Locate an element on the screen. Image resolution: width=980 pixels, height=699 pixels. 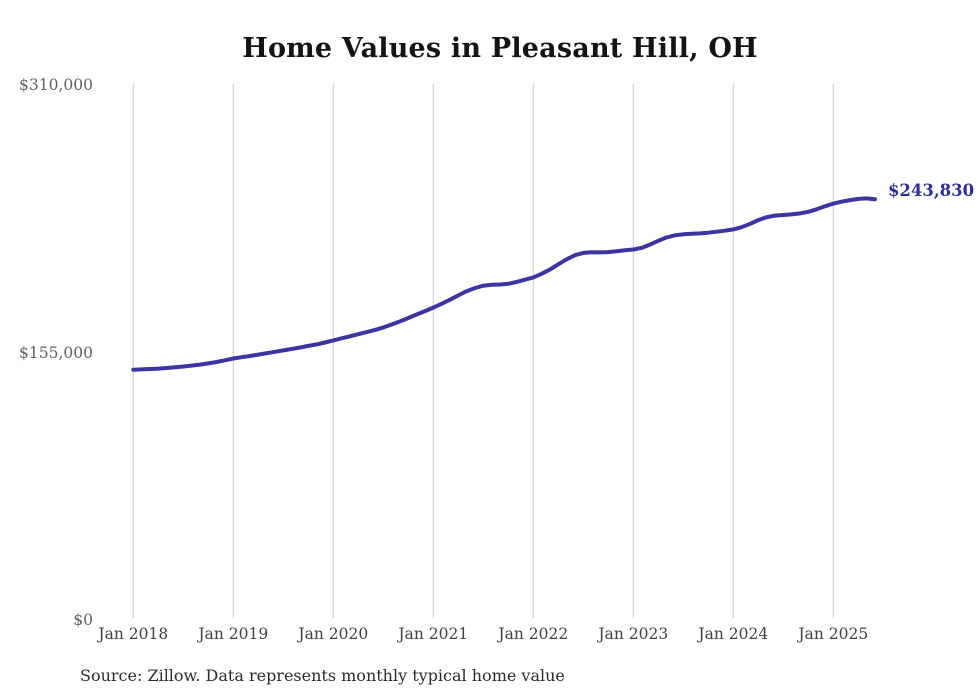
y-axis-label: $155,000 is located at coordinates (56, 352).